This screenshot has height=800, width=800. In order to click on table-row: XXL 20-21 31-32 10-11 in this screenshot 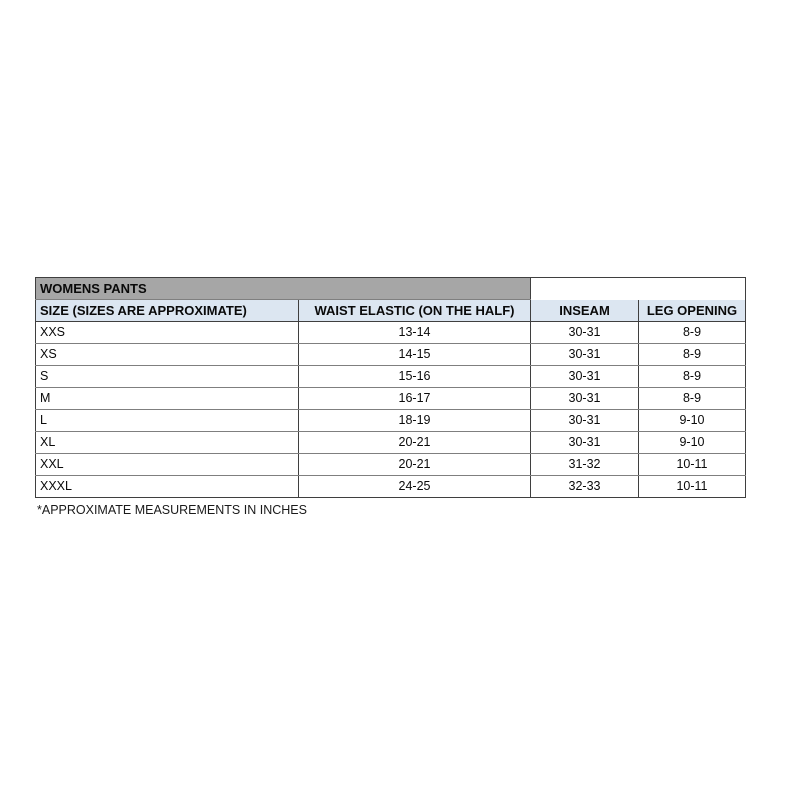, I will do `click(390, 464)`.